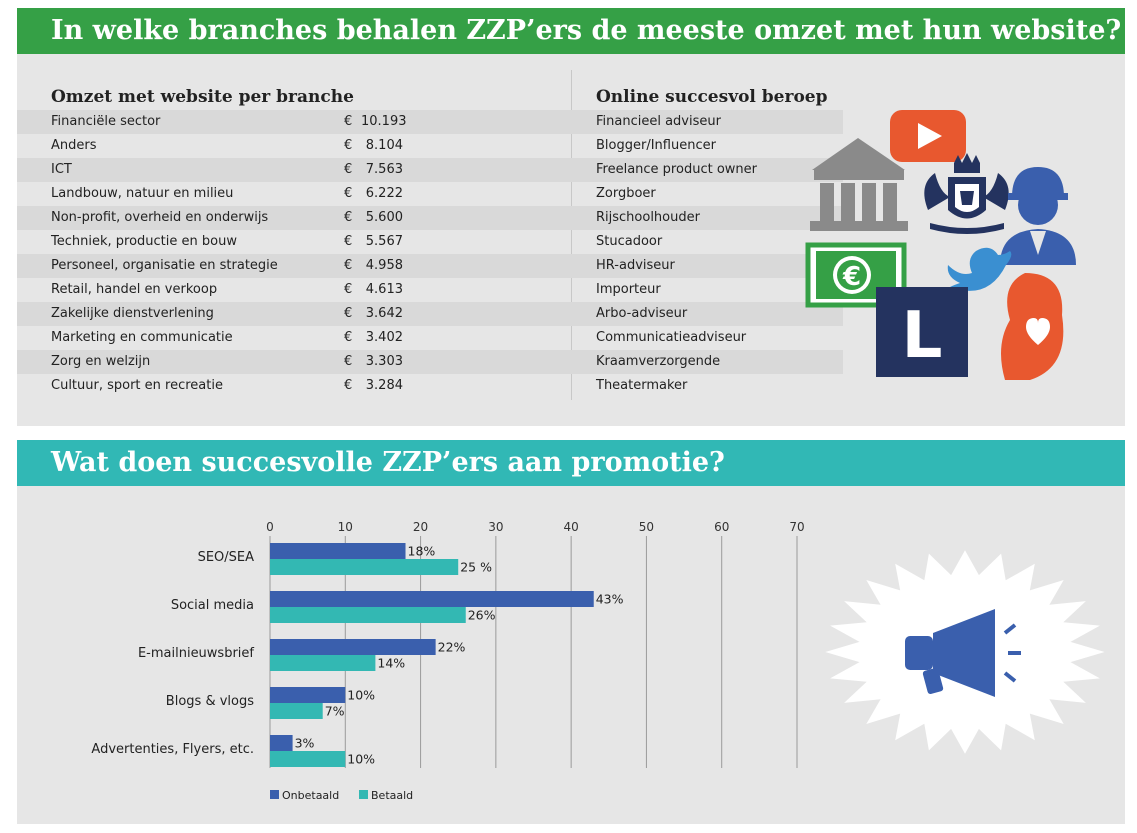 This screenshot has width=1137, height=833. I want to click on profession-row: Financieel adviseur, so click(707, 122).